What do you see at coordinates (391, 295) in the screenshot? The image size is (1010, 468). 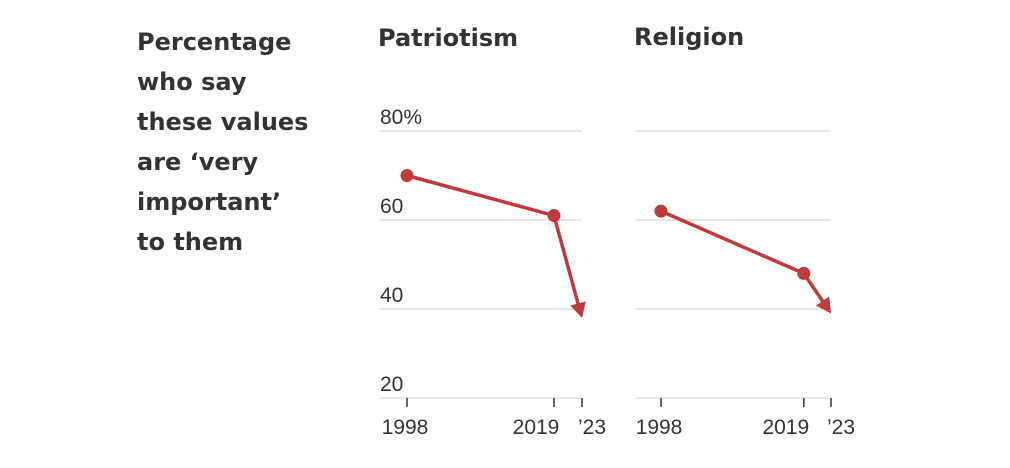 I see `y-tick-label: 40` at bounding box center [391, 295].